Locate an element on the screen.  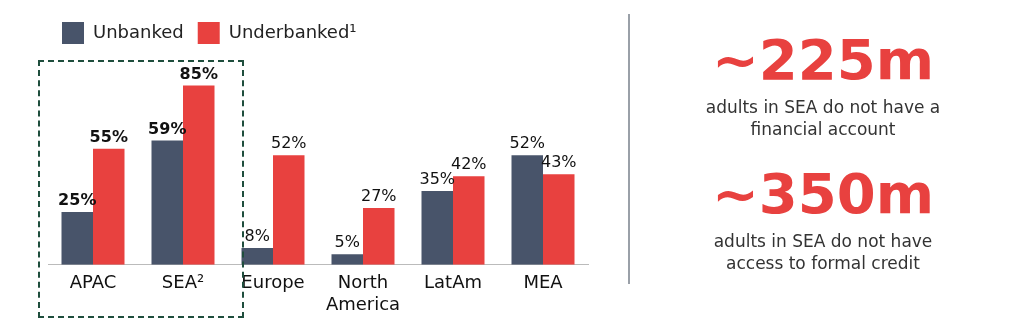
text: ~350m is located at coordinates (823, 193).